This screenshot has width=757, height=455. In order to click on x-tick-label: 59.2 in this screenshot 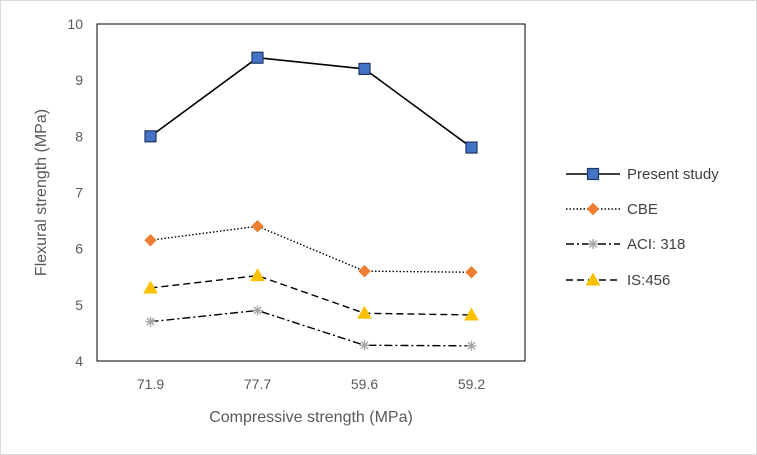, I will do `click(471, 384)`.